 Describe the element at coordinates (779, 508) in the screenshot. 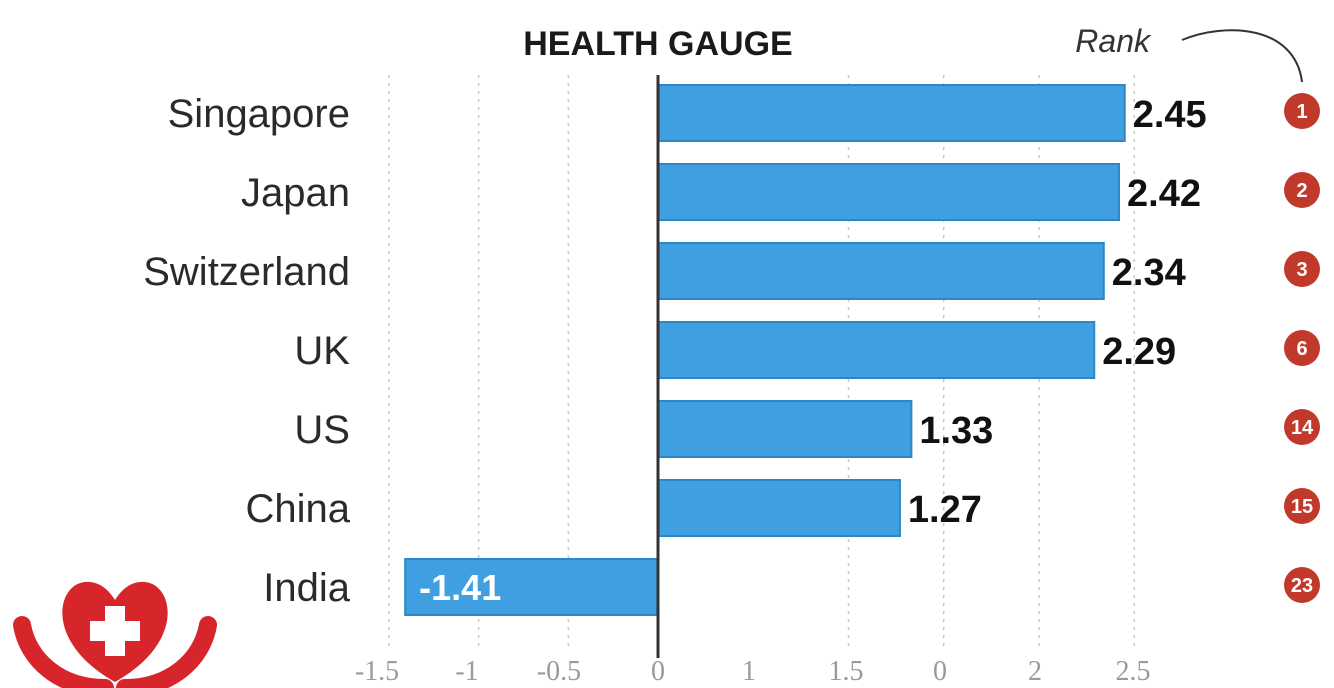

I see `bar-china` at that location.